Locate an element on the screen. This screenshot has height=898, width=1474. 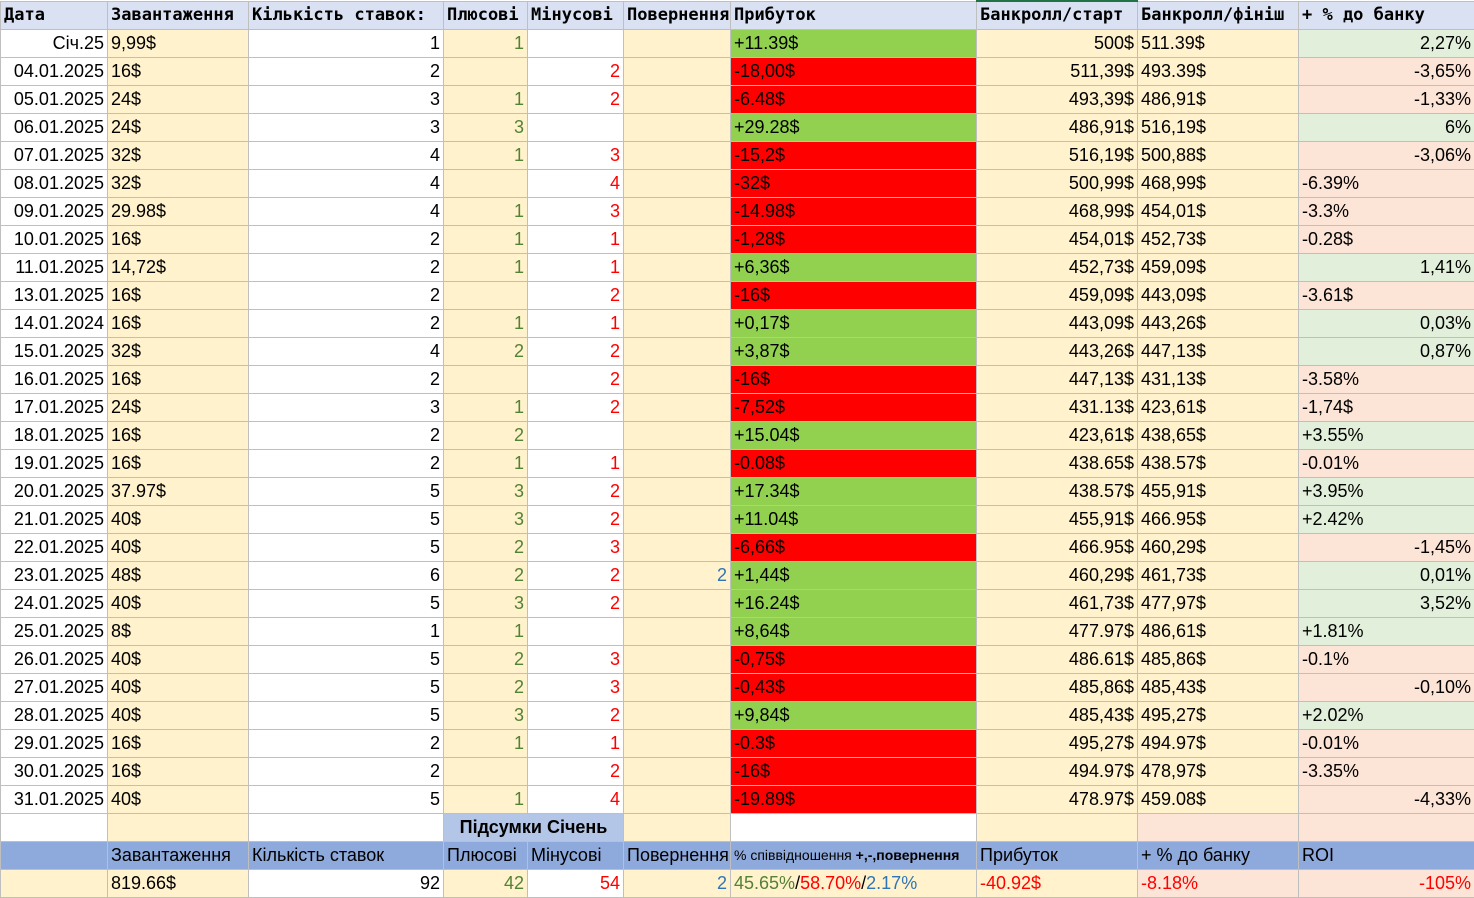
bankroll-finish-cell: 447,13$ is located at coordinates (1218, 352).